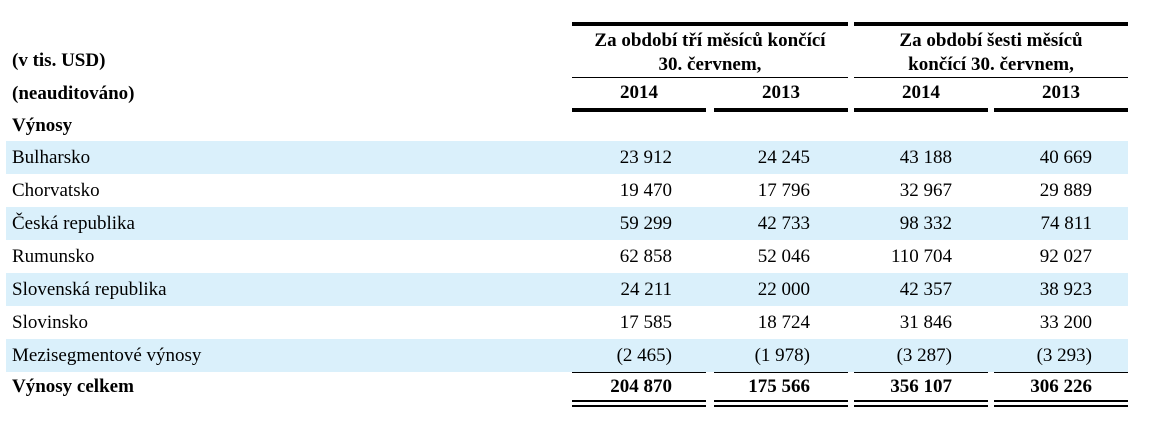 The width and height of the screenshot is (1162, 428). Describe the element at coordinates (921, 372) in the screenshot. I see `total-top-rule-h-2014` at that location.